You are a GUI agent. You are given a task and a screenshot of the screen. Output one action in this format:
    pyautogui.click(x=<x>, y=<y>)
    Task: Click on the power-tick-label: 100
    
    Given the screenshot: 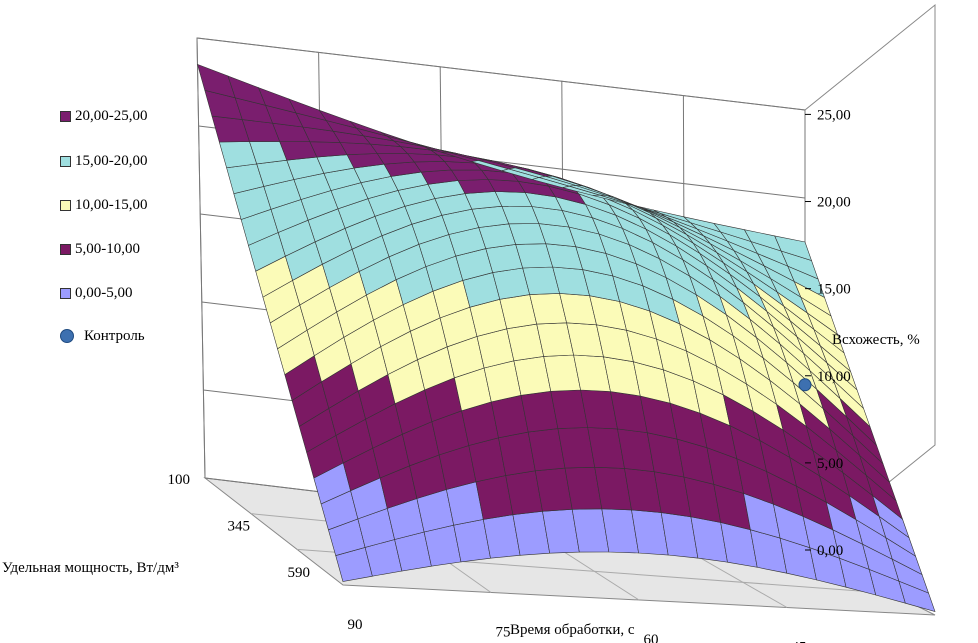 What is the action you would take?
    pyautogui.click(x=179, y=480)
    